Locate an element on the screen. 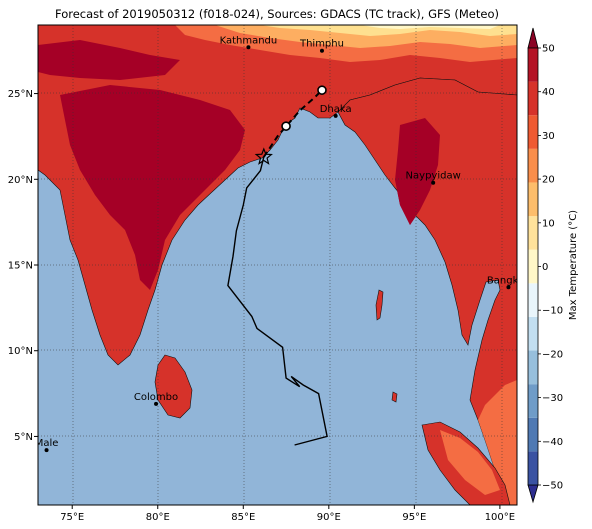 The width and height of the screenshot is (592, 529). x-tick-label: 75°E is located at coordinates (72, 517).